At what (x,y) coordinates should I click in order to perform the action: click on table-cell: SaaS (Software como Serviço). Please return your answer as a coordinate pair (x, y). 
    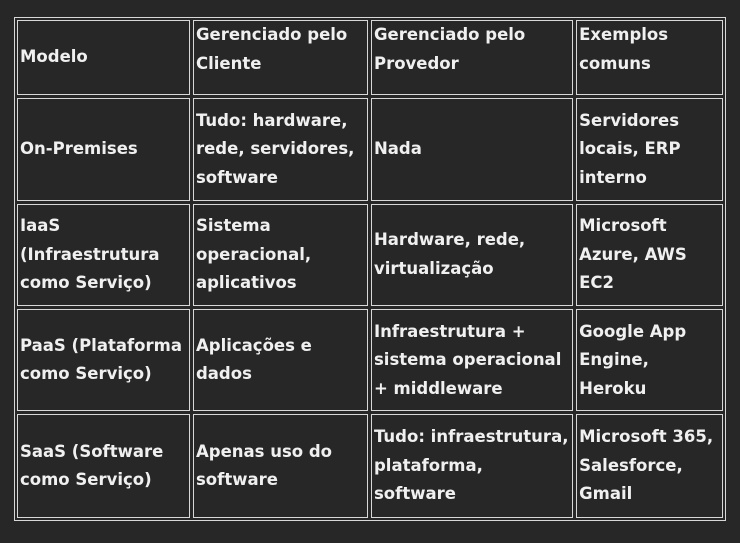
    Looking at the image, I should click on (103, 466).